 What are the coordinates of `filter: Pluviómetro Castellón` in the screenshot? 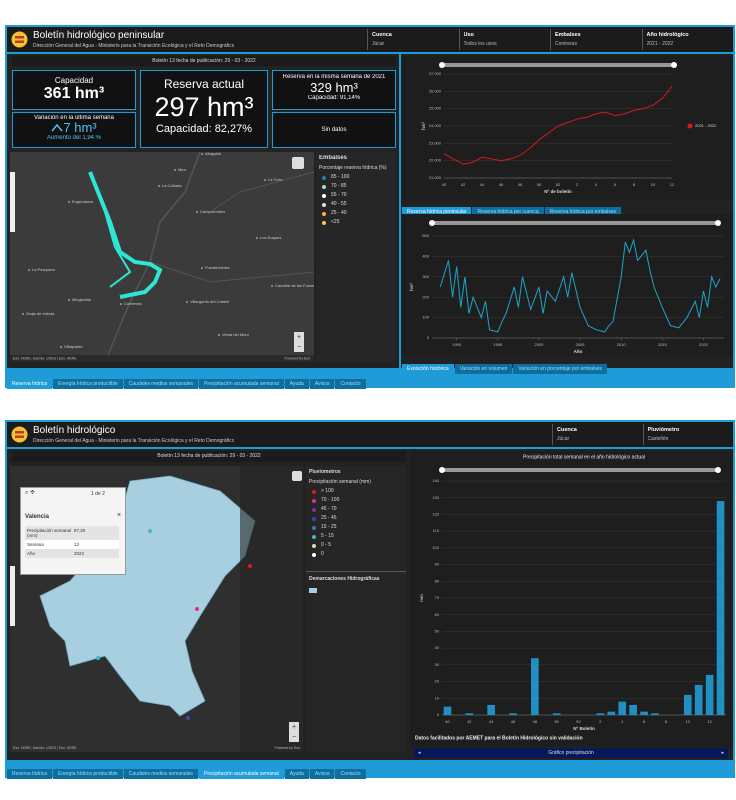 It's located at (687, 434).